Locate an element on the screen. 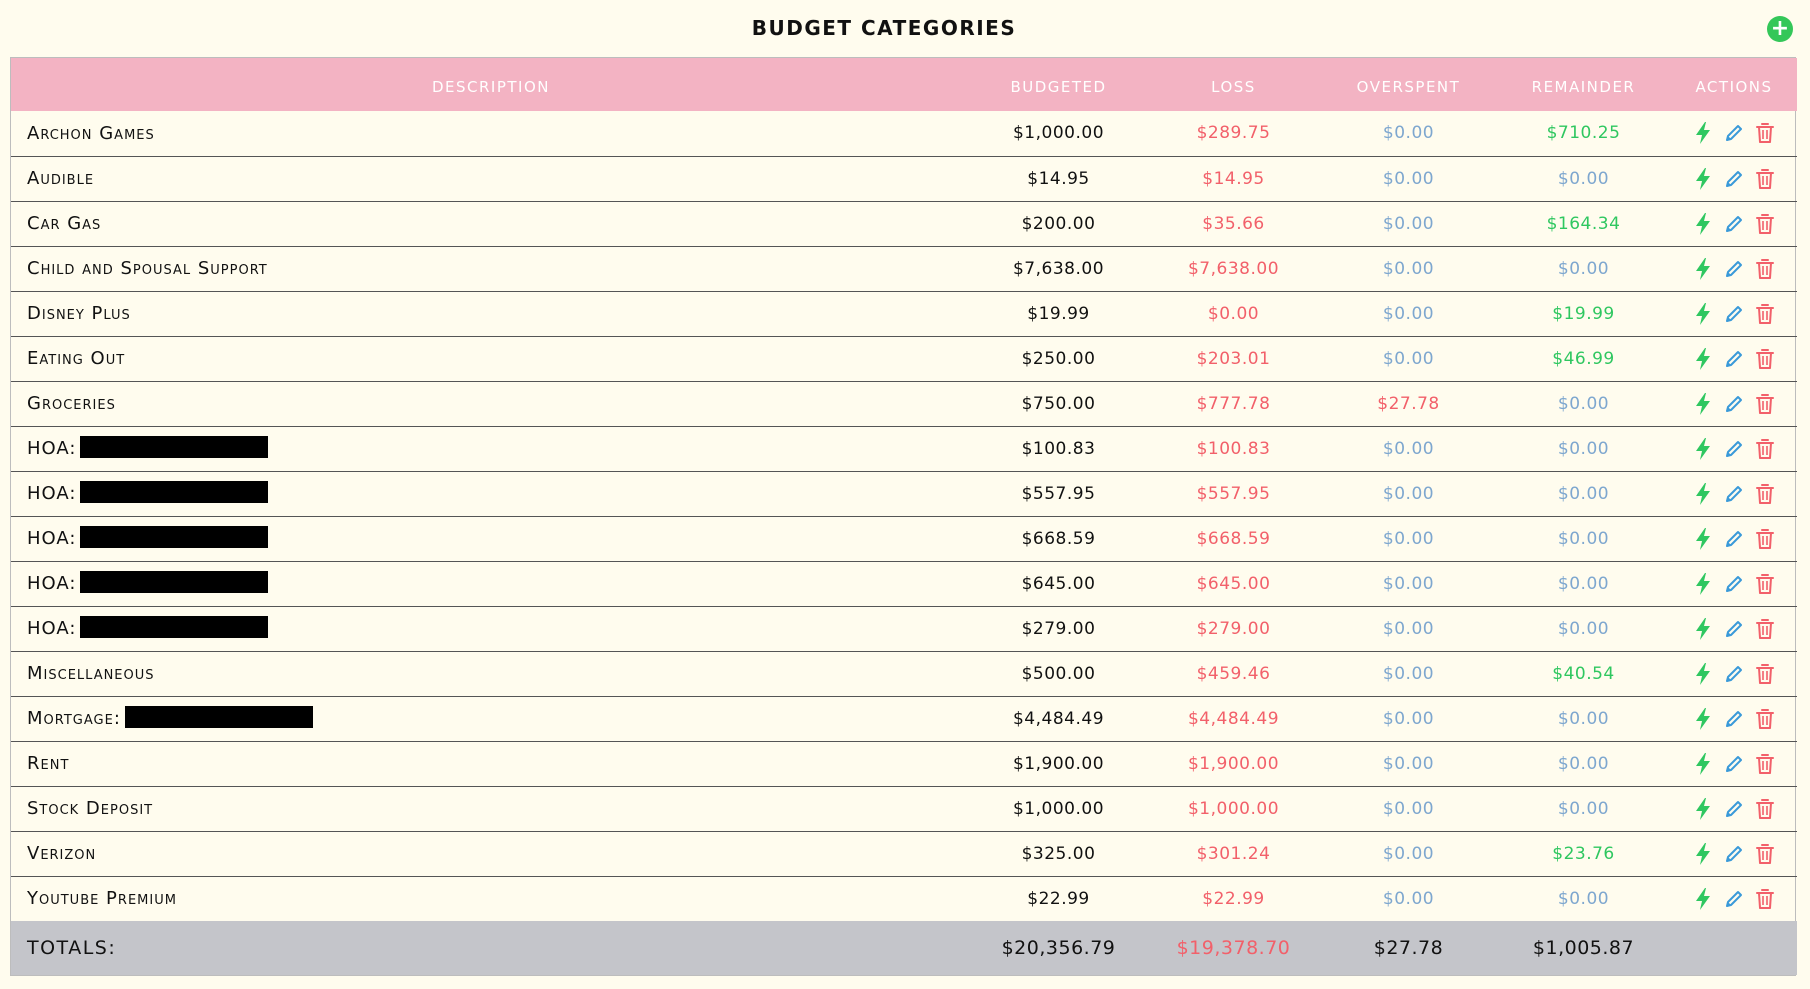 This screenshot has width=1810, height=989. category-description: Stock Deposit is located at coordinates (491, 809).